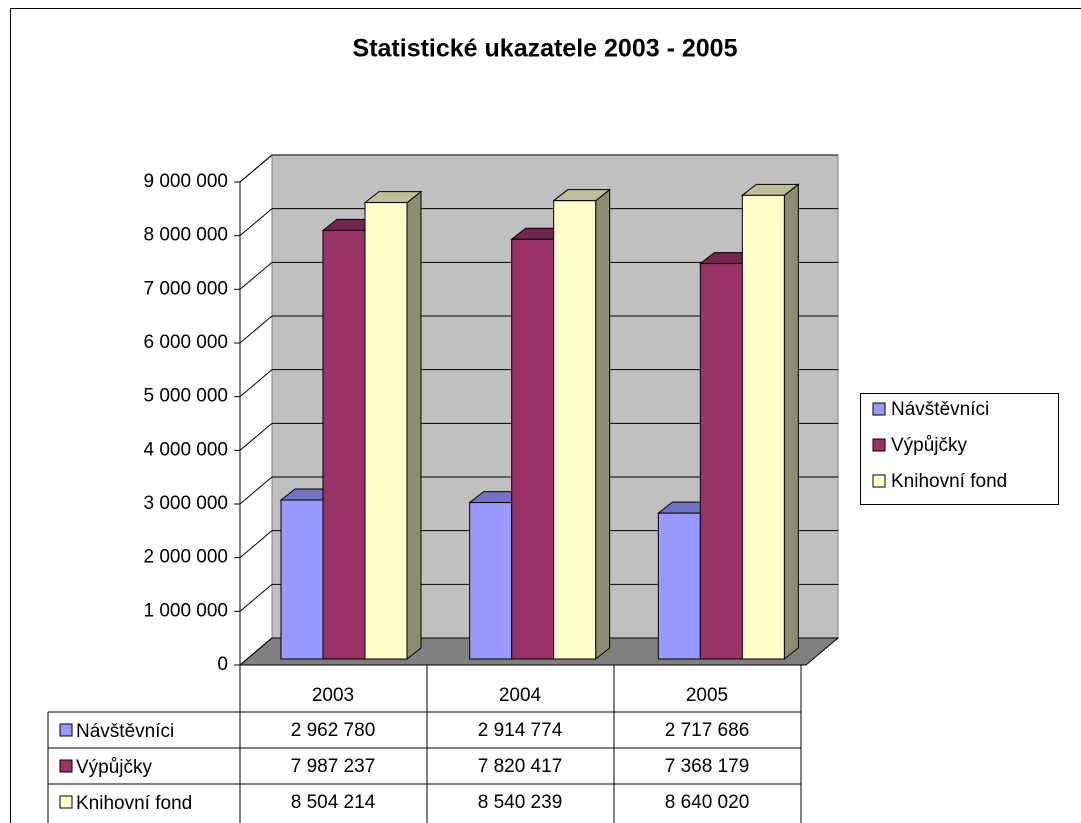 Image resolution: width=1081 pixels, height=823 pixels. What do you see at coordinates (949, 481) in the screenshot?
I see `legend-label: Knihovní fond` at bounding box center [949, 481].